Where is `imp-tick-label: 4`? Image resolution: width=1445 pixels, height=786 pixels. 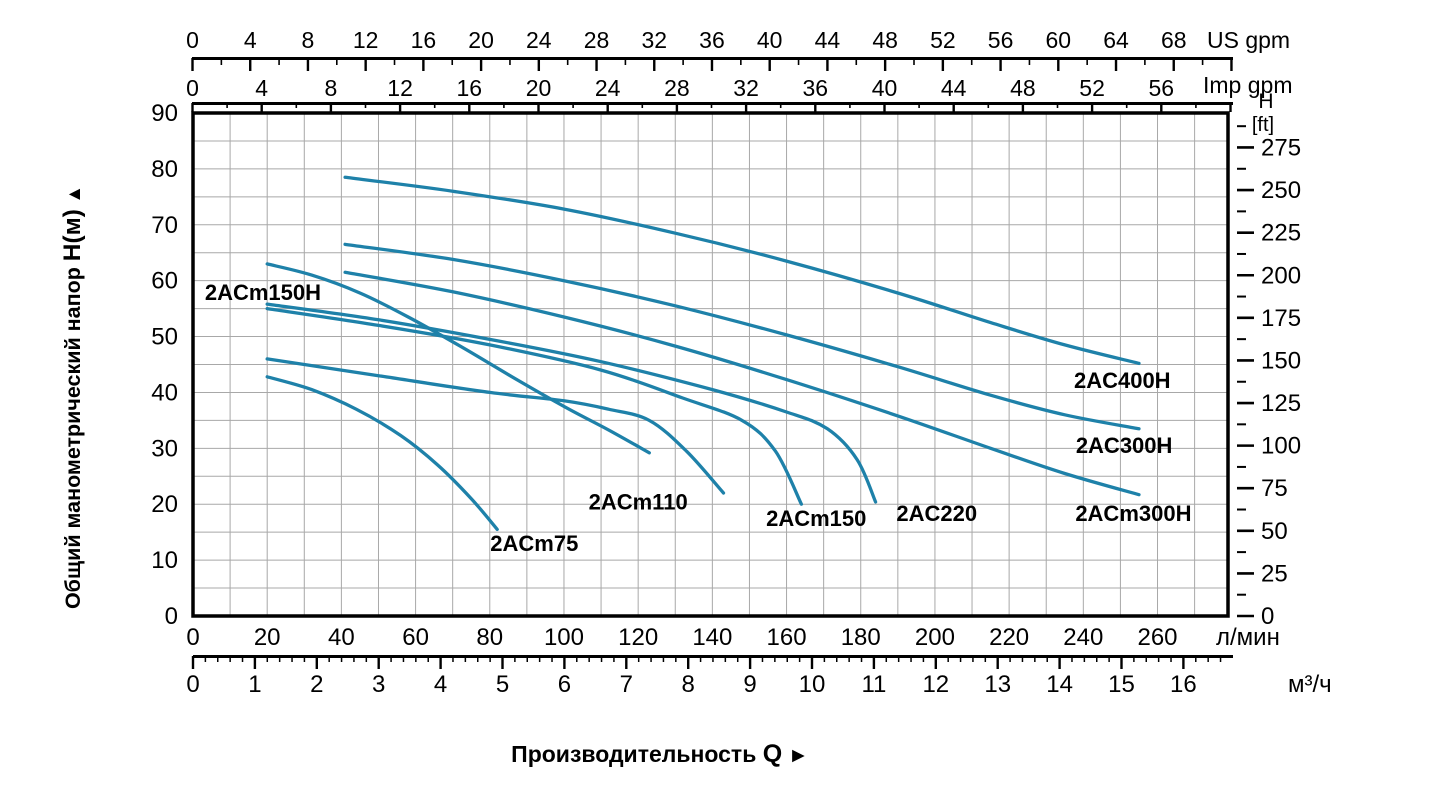 imp-tick-label: 4 is located at coordinates (261, 88).